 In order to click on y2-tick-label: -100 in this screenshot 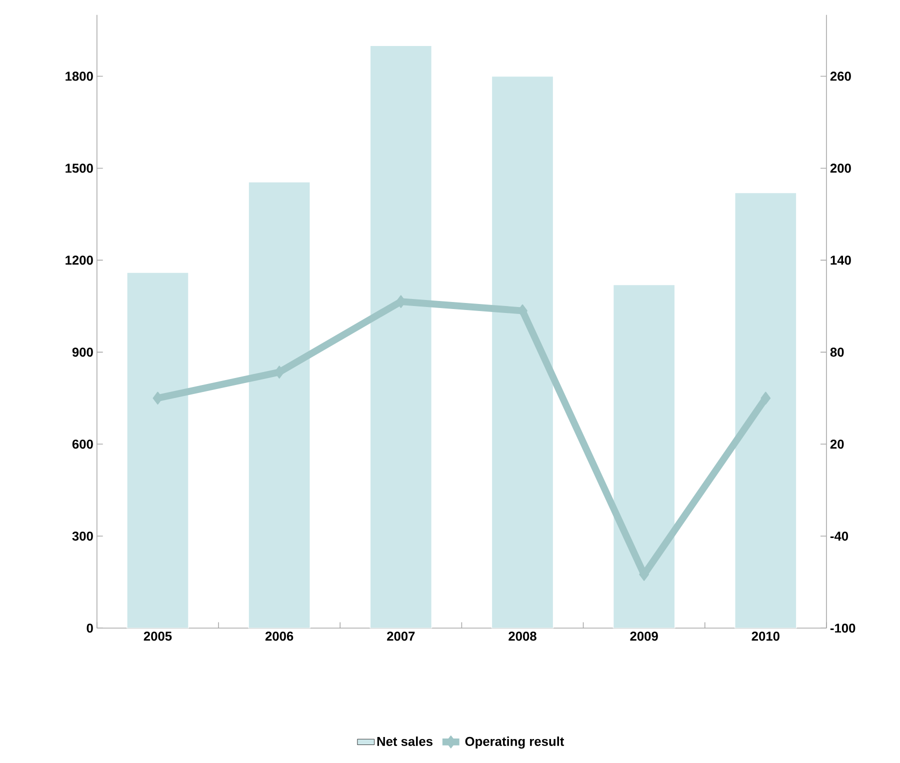, I will do `click(843, 628)`.